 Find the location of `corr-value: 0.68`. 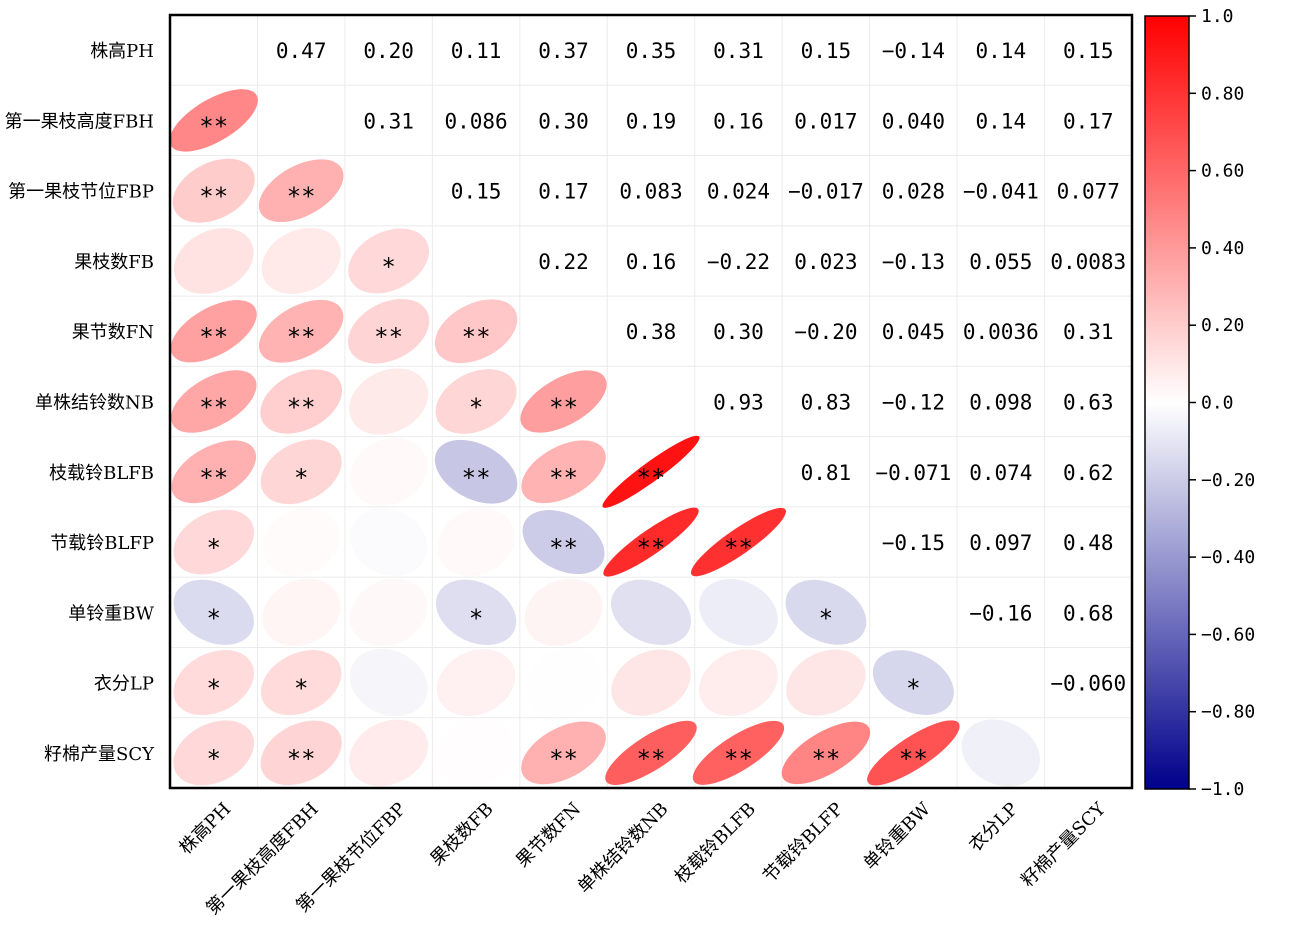

corr-value: 0.68 is located at coordinates (1088, 613).